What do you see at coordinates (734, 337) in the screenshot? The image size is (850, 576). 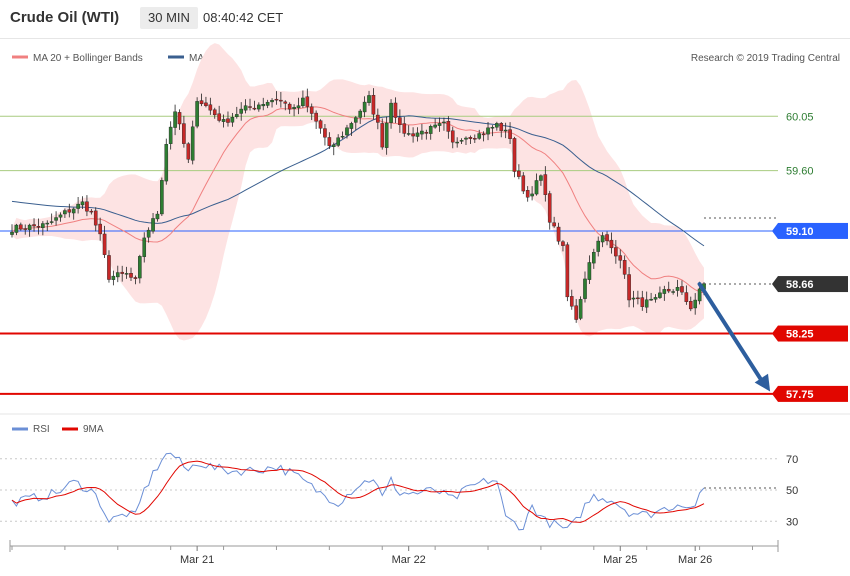 I see `projection-arrow` at bounding box center [734, 337].